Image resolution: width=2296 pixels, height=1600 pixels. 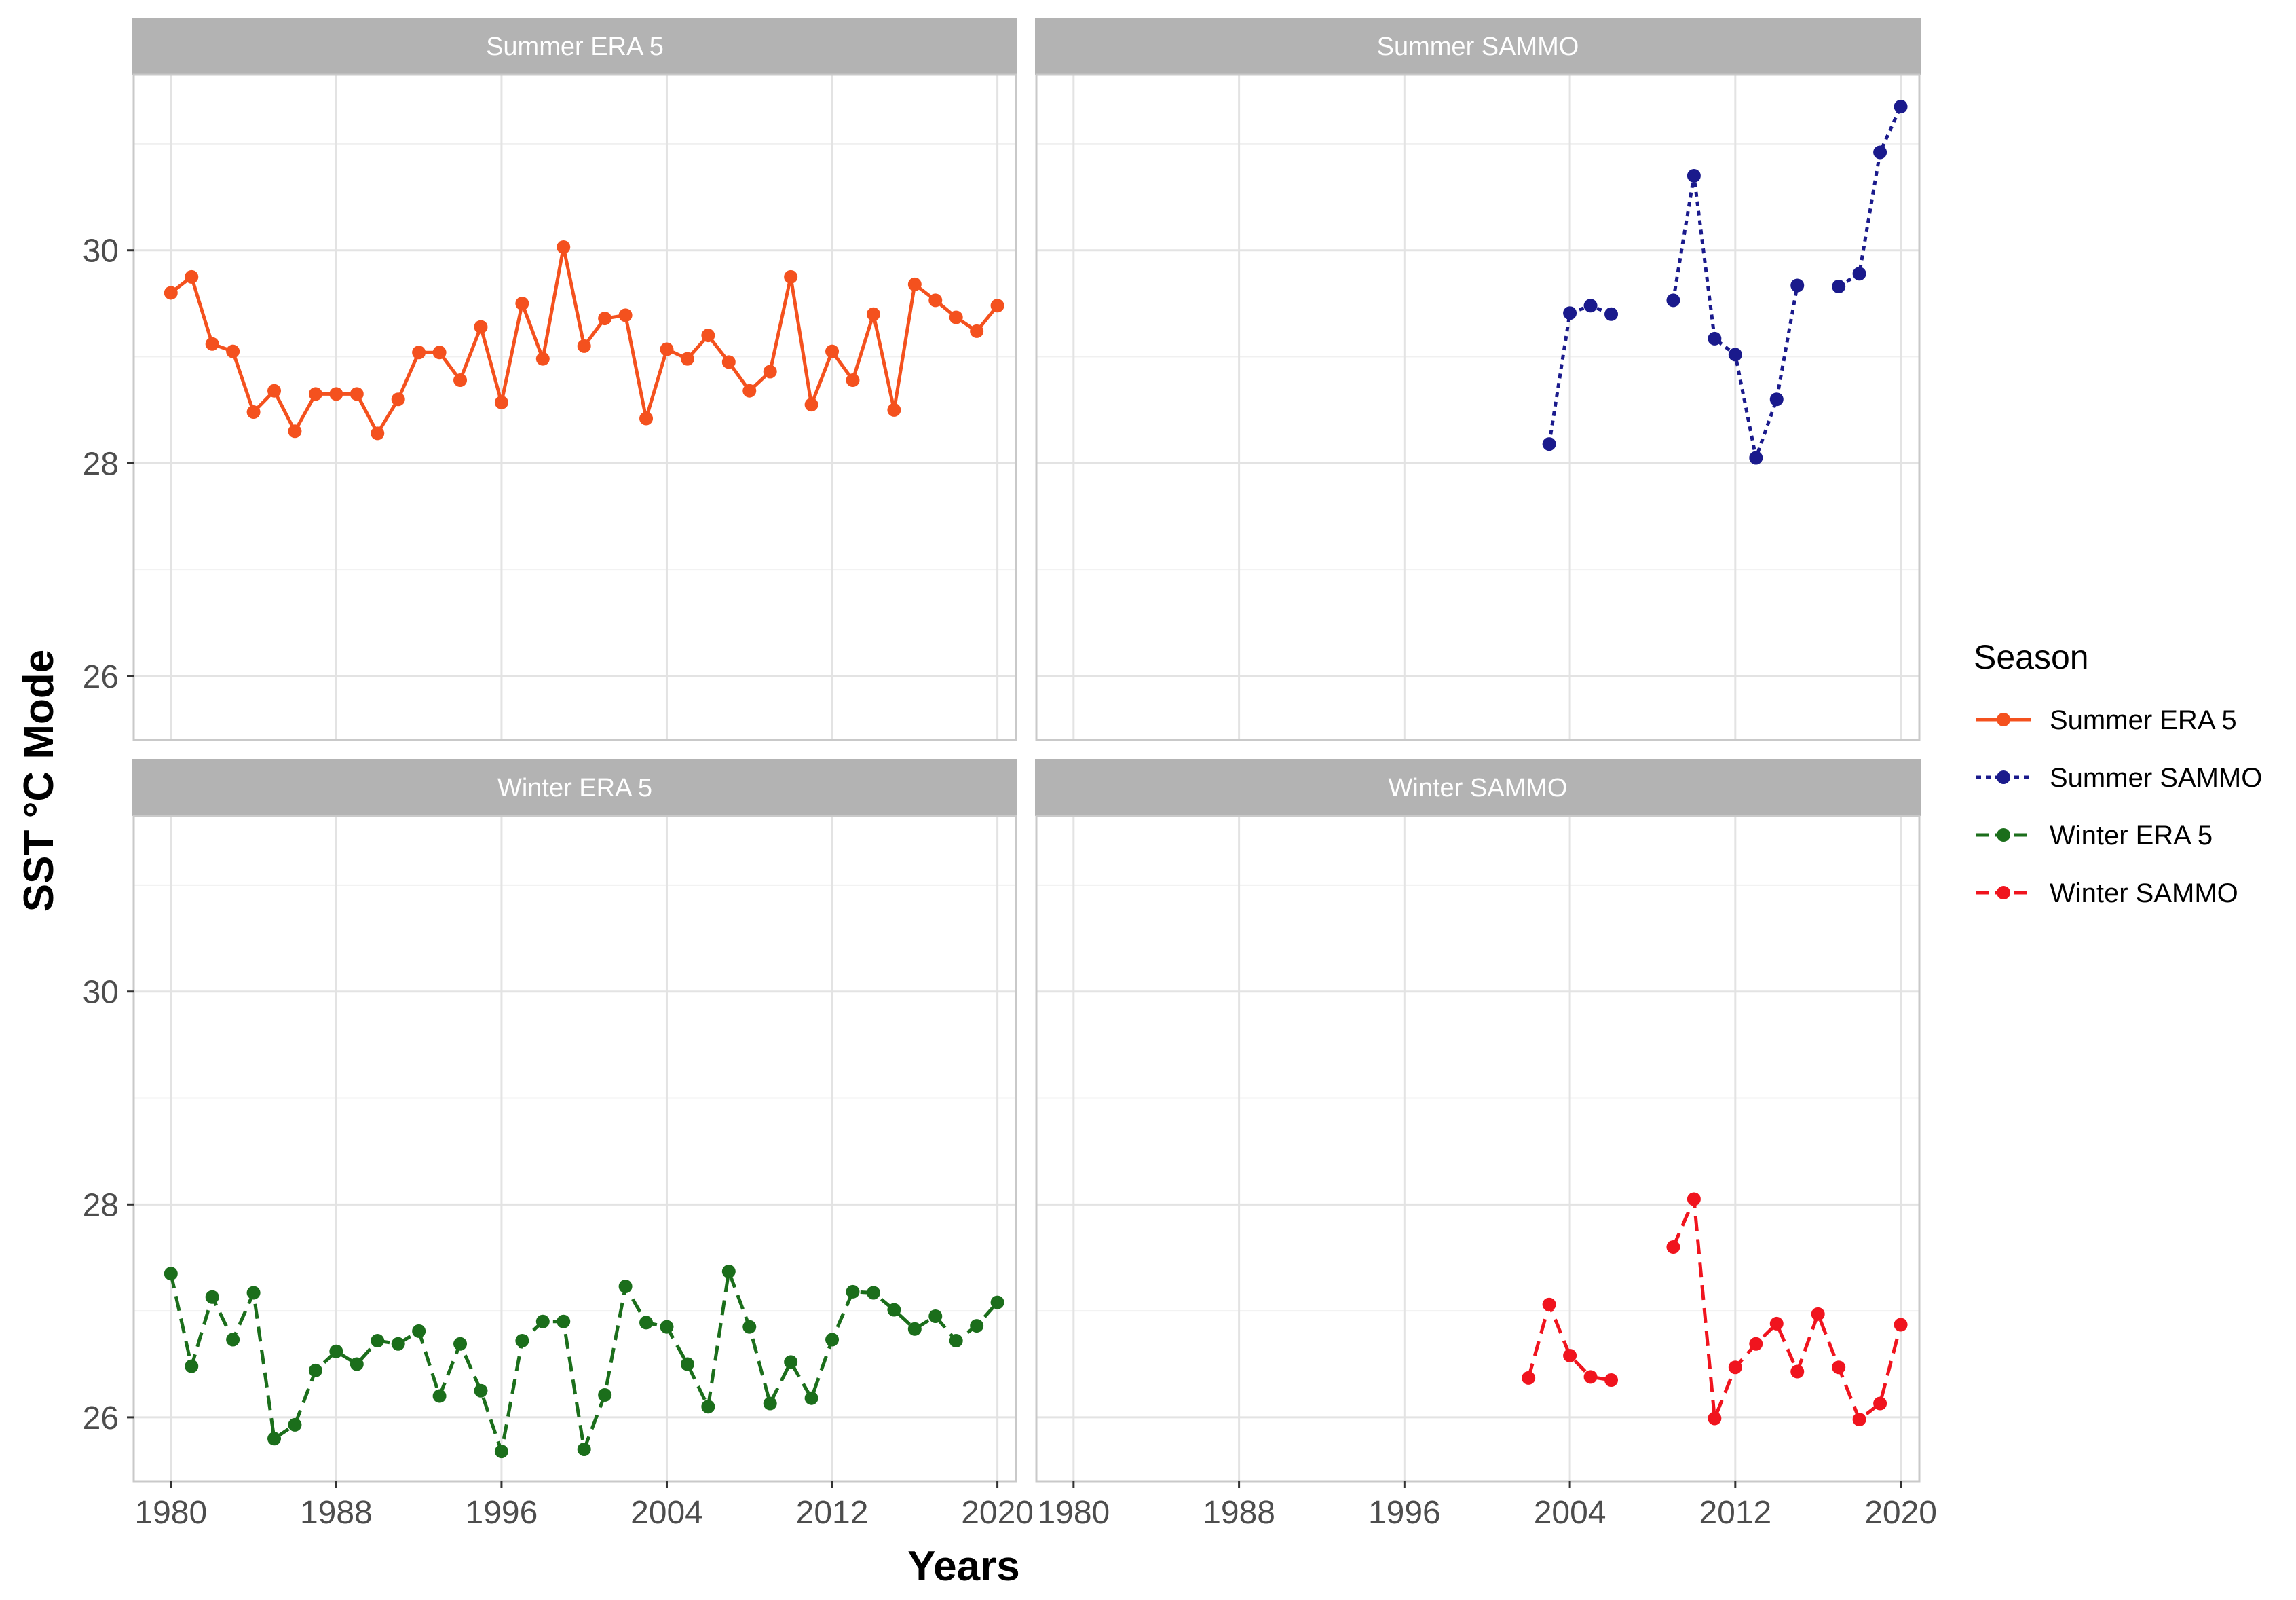 I want to click on legend-item: Summer ERA 5, so click(x=2106, y=720).